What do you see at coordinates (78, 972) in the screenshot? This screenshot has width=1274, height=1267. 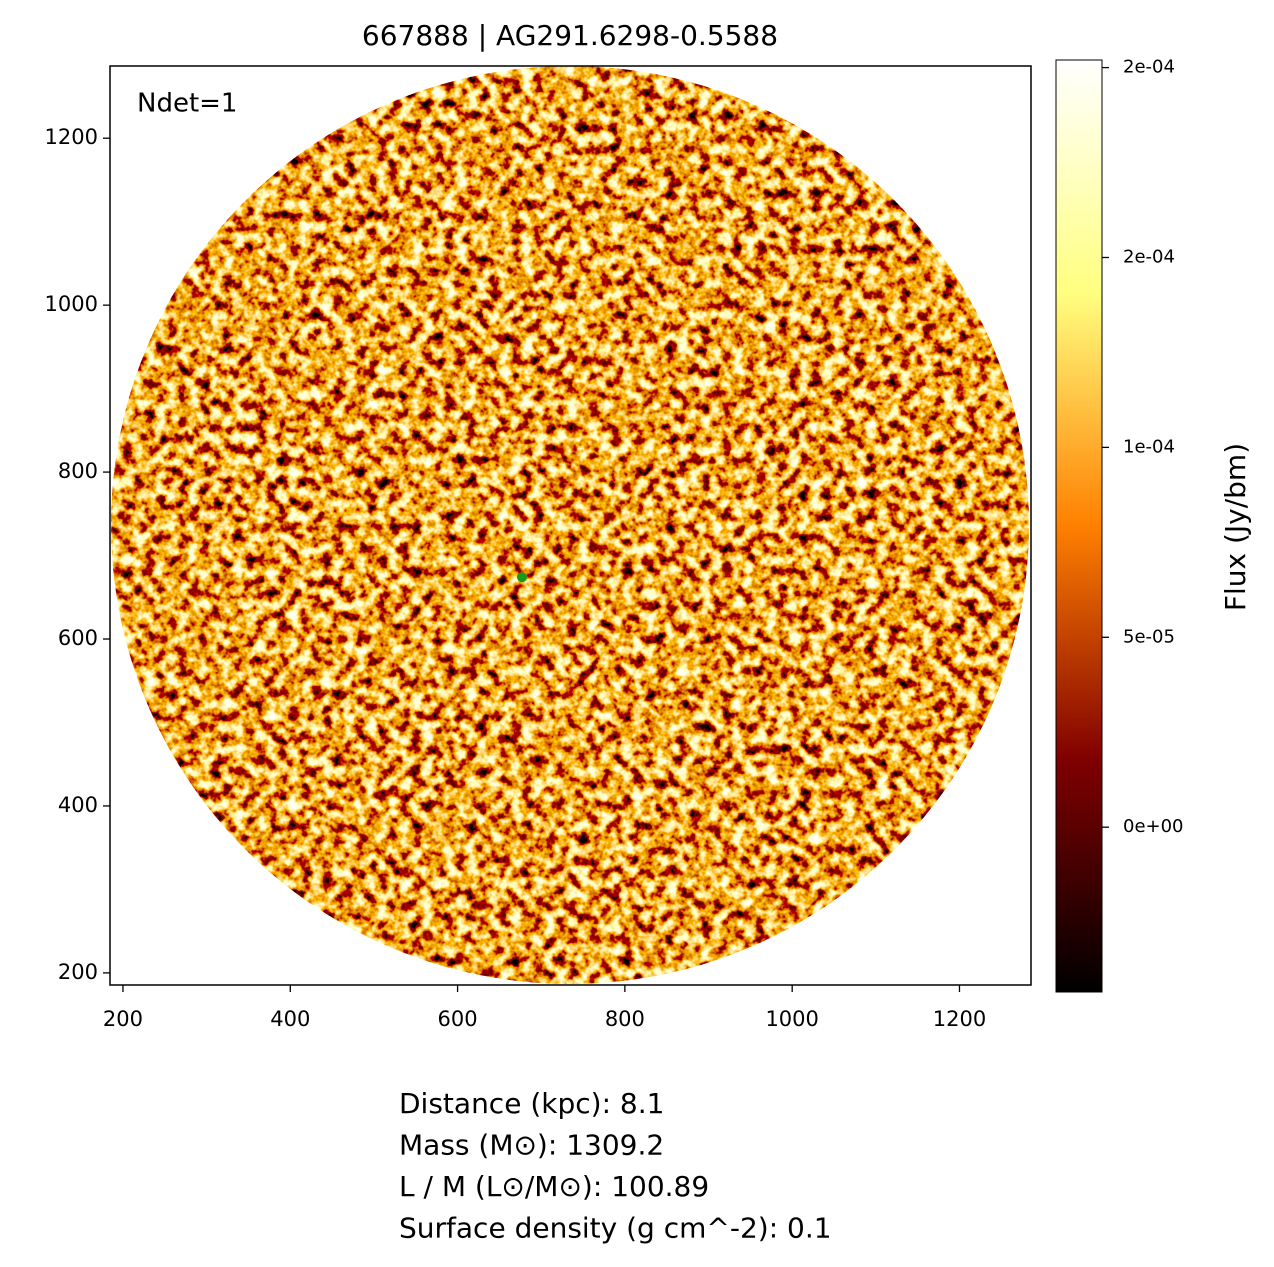 I see `y-tick-label: 200` at bounding box center [78, 972].